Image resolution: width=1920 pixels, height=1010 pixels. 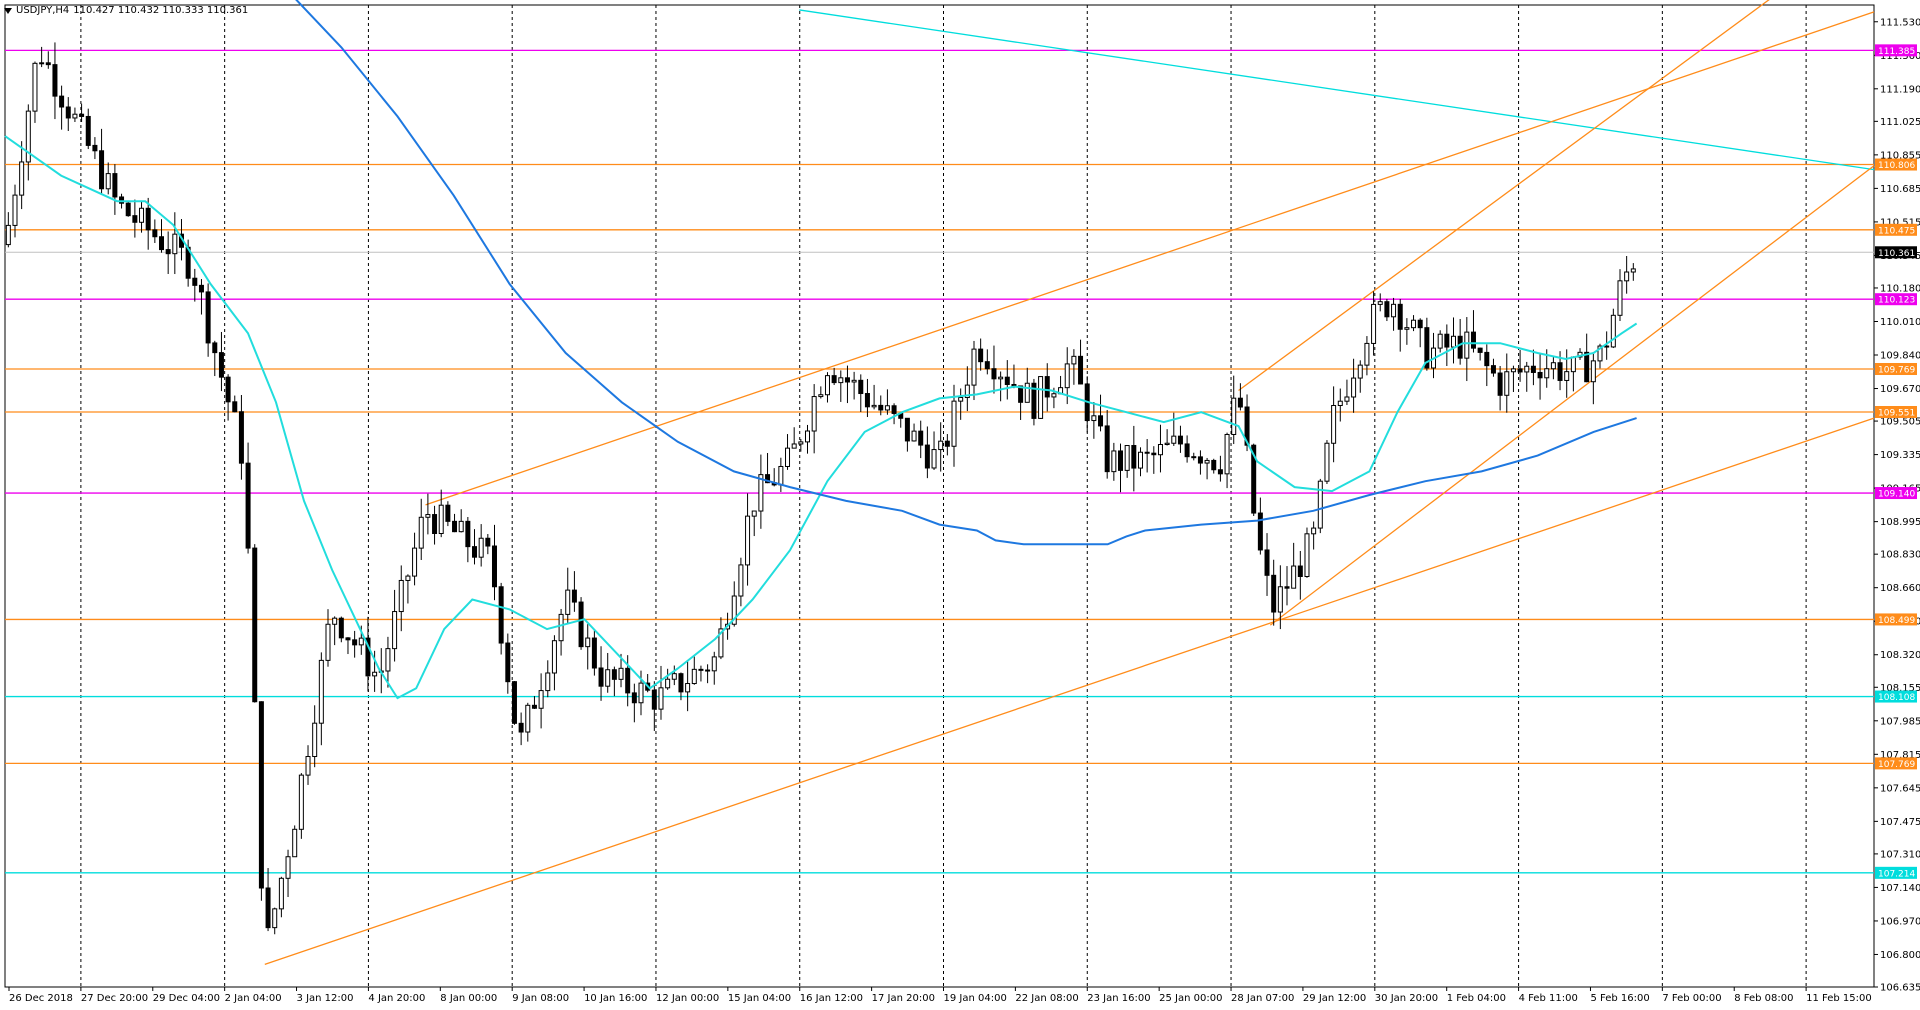 What do you see at coordinates (325, 998) in the screenshot?
I see `x-tick-label: 3 Jan 12:00` at bounding box center [325, 998].